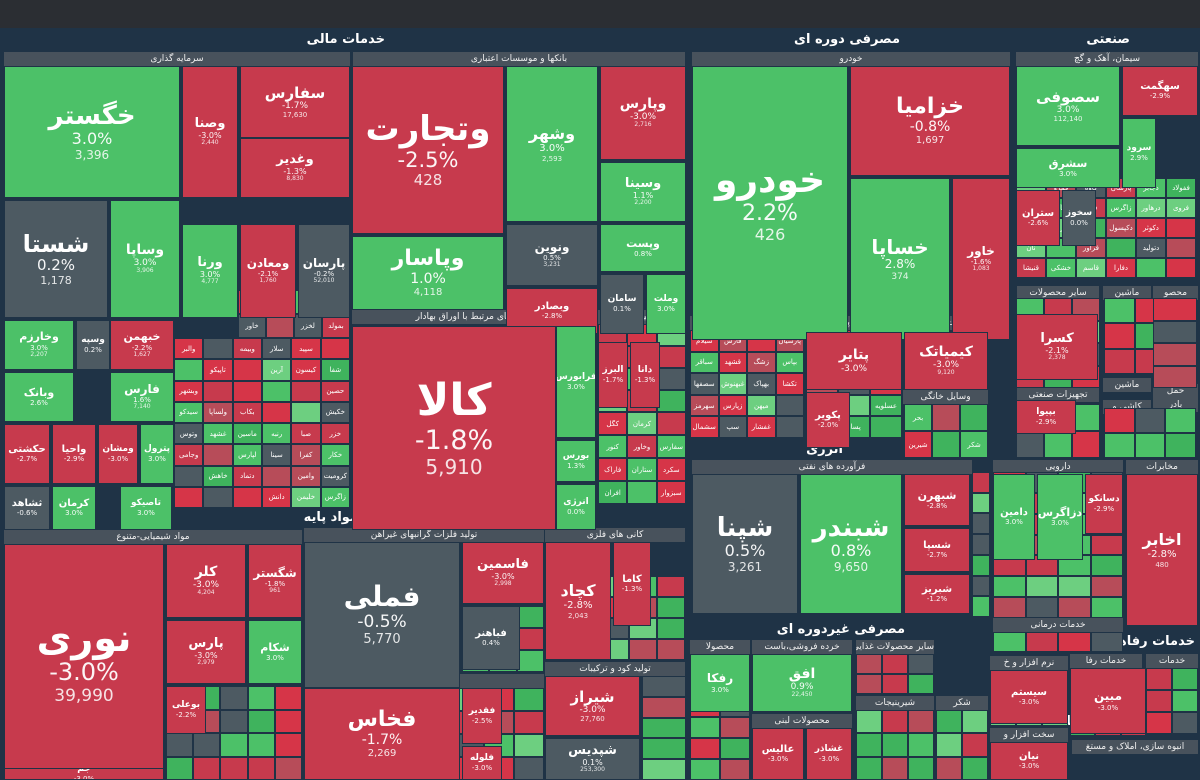  I want to click on small-stock-tile: فاراک, so click(613, 469).